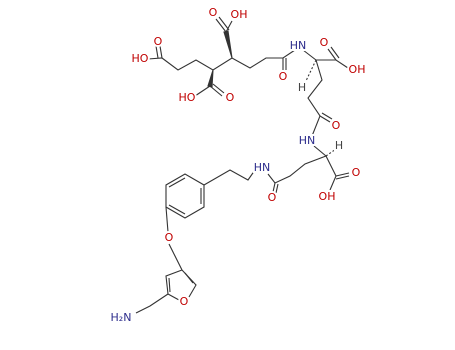 The width and height of the screenshot is (455, 350). I want to click on atom-label: H₂N, so click(121, 317).